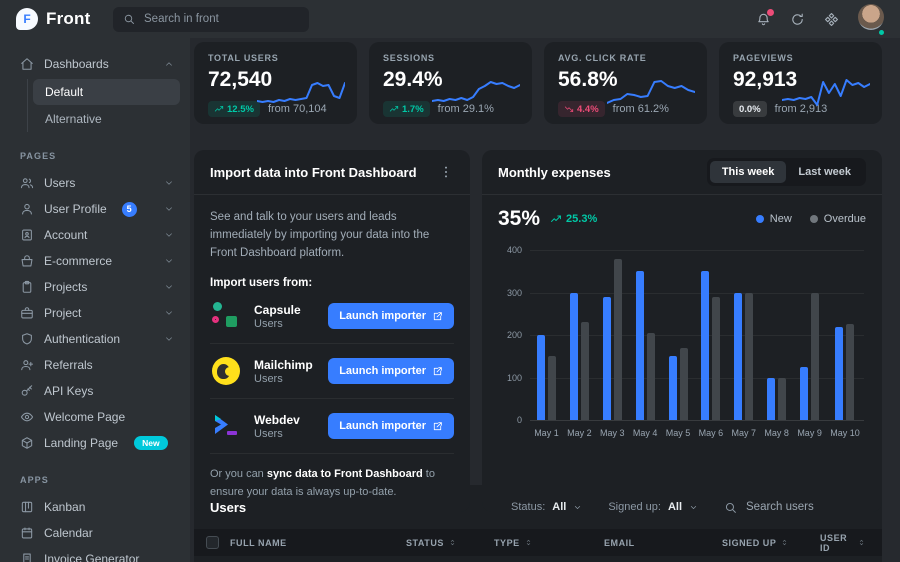 This screenshot has height=562, width=900. I want to click on bar-group-may-10: May 10, so click(845, 345).